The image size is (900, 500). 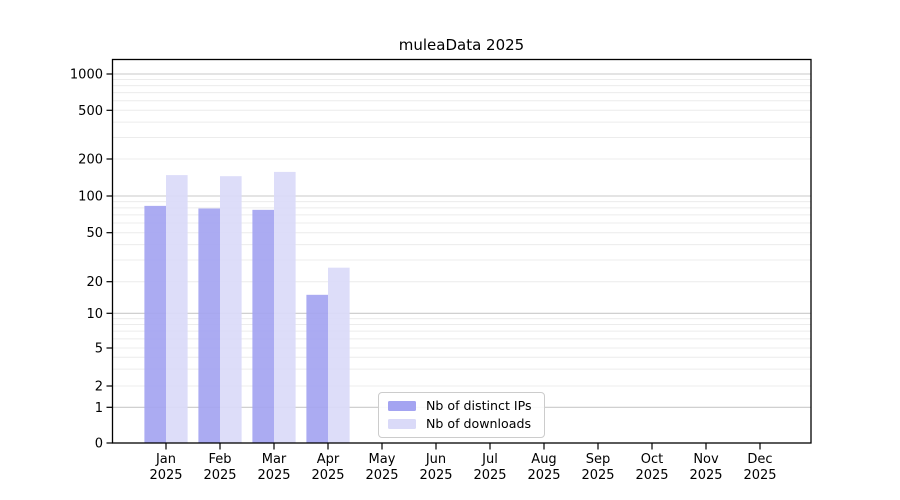 What do you see at coordinates (328, 459) in the screenshot?
I see `x-tick-label-month: Apr` at bounding box center [328, 459].